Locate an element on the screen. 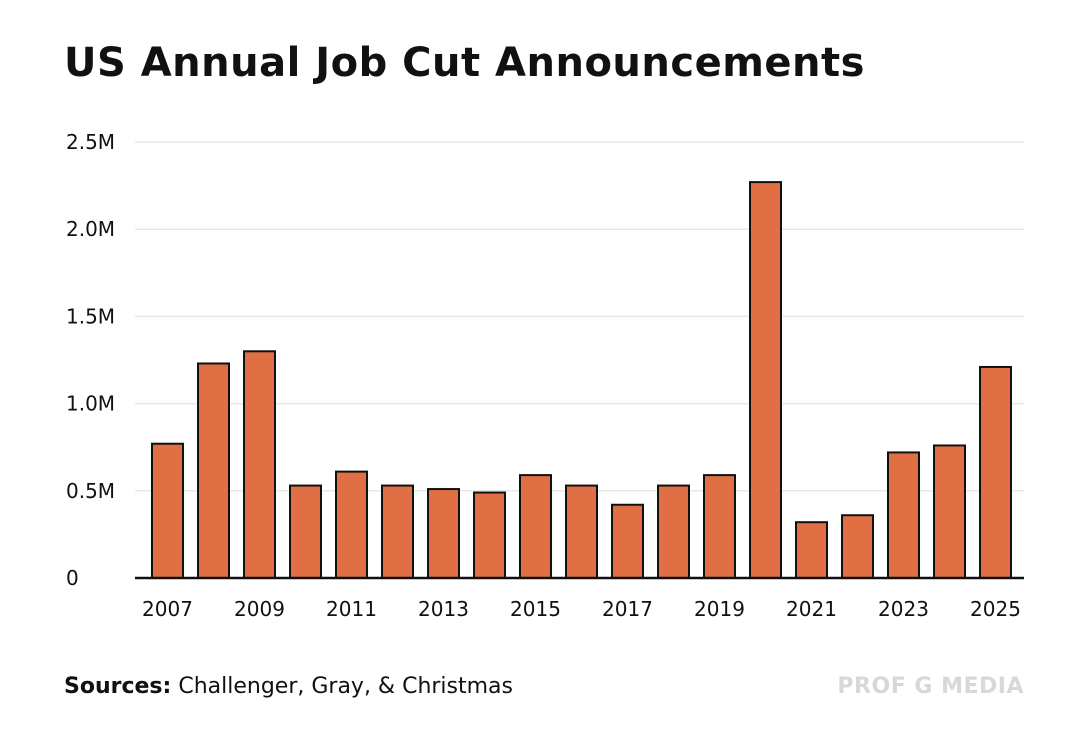 This screenshot has width=1080, height=736. bar-2012 is located at coordinates (397, 531).